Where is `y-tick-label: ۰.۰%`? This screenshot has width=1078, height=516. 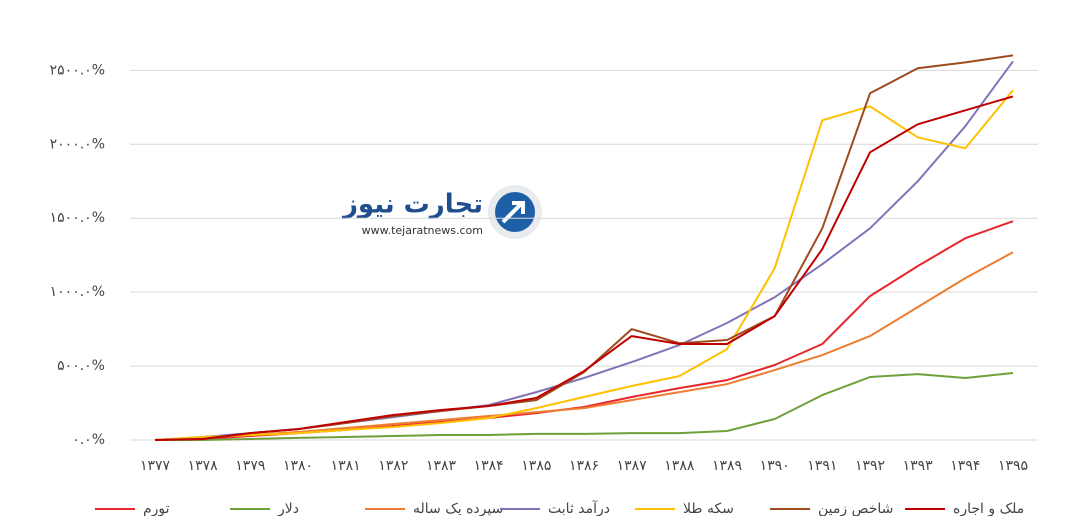
y-tick-label: ۰.۰% is located at coordinates (88, 440).